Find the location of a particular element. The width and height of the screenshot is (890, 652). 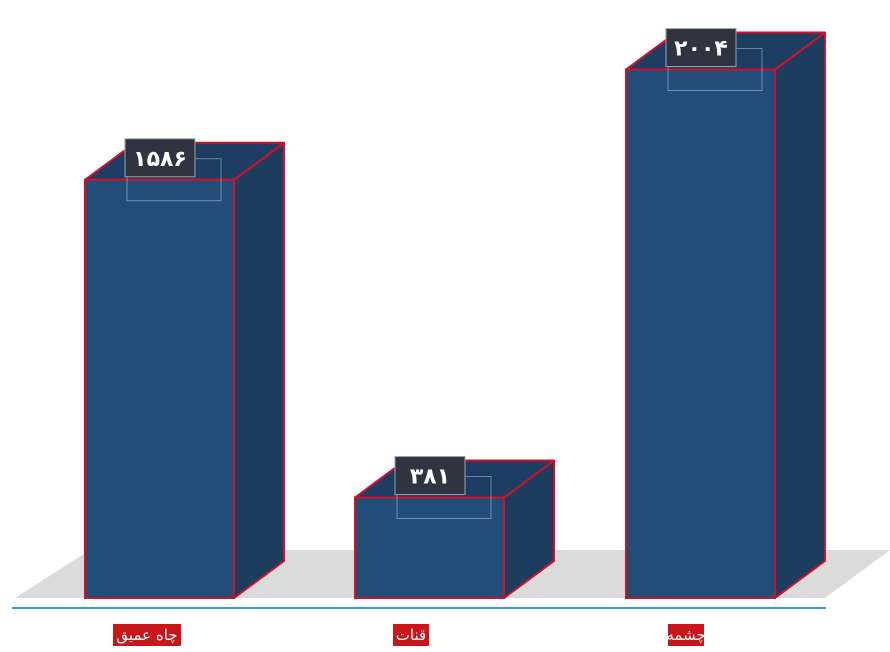

category-label-text: چاه عمیق is located at coordinates (146, 635).